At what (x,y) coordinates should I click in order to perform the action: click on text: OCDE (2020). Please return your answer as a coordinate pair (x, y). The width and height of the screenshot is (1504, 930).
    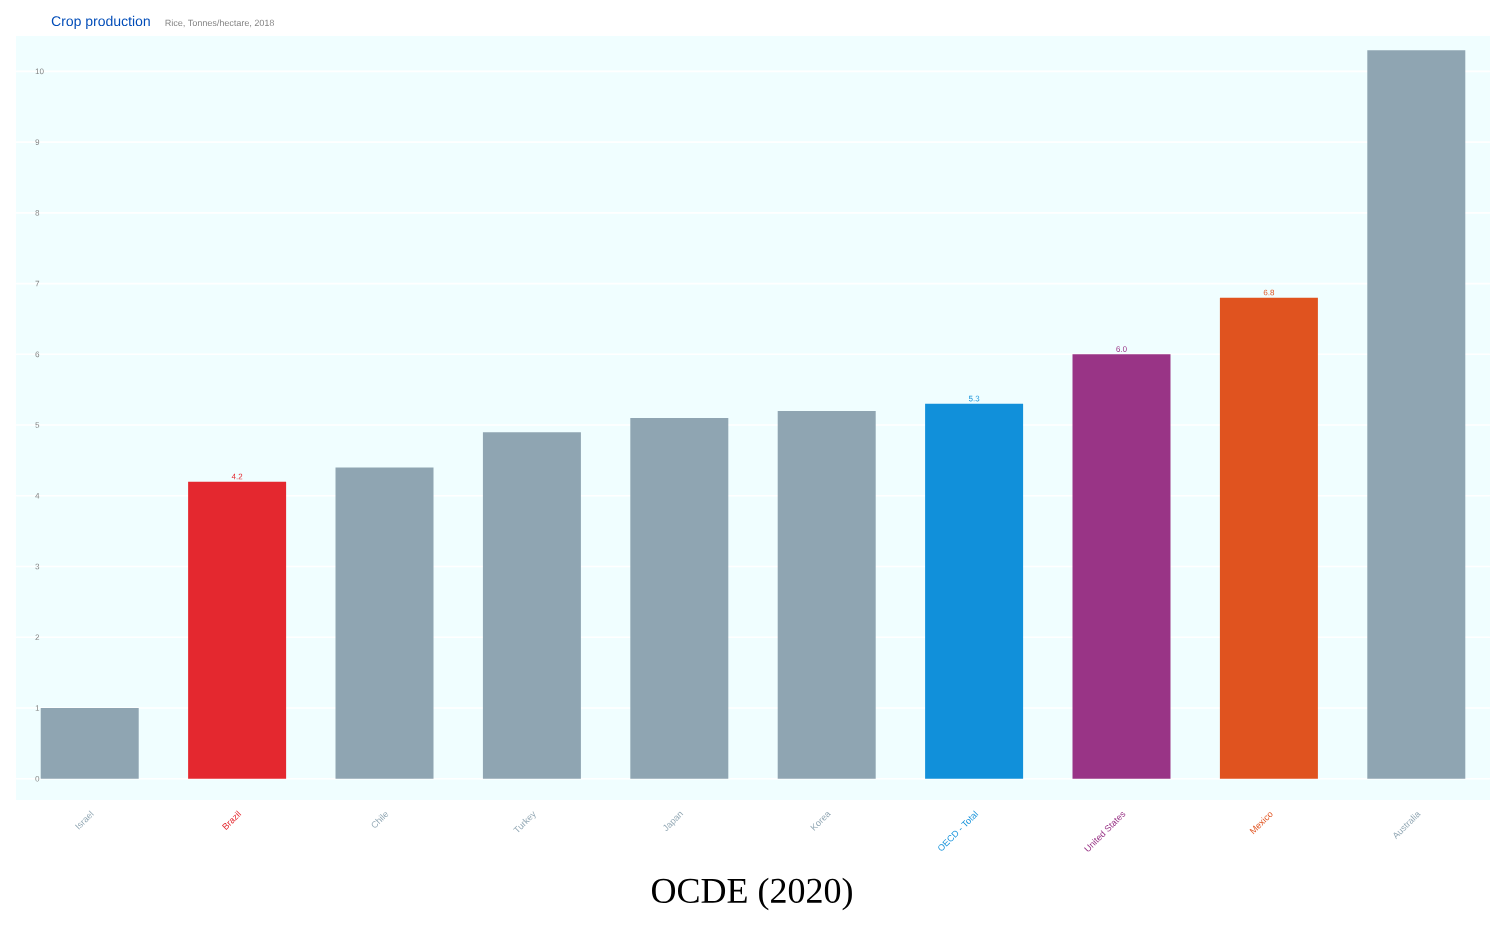
    Looking at the image, I should click on (752, 894).